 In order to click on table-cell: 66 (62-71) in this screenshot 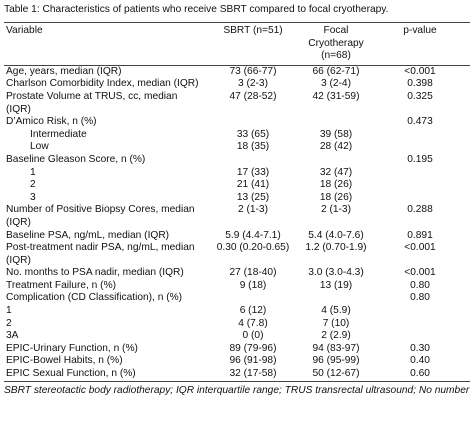, I will do `click(336, 71)`.